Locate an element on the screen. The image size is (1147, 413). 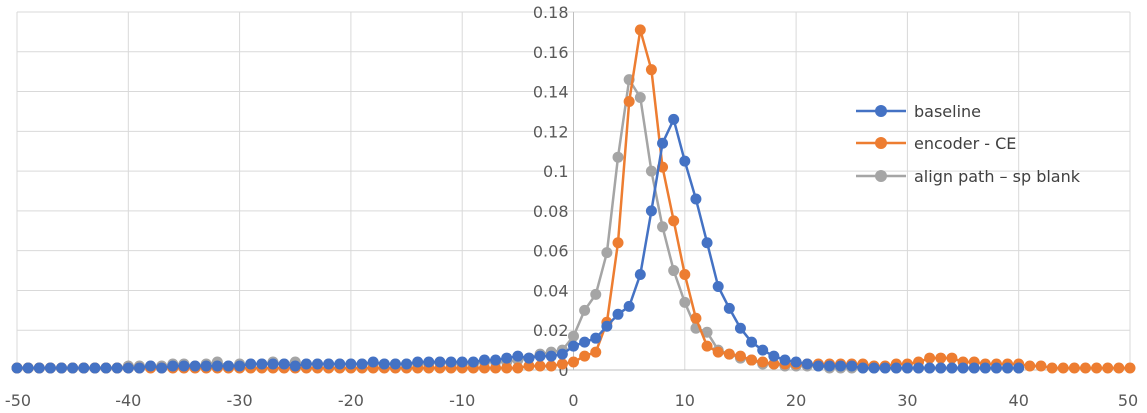
legend-label: align path – sp blank is located at coordinates (997, 176).